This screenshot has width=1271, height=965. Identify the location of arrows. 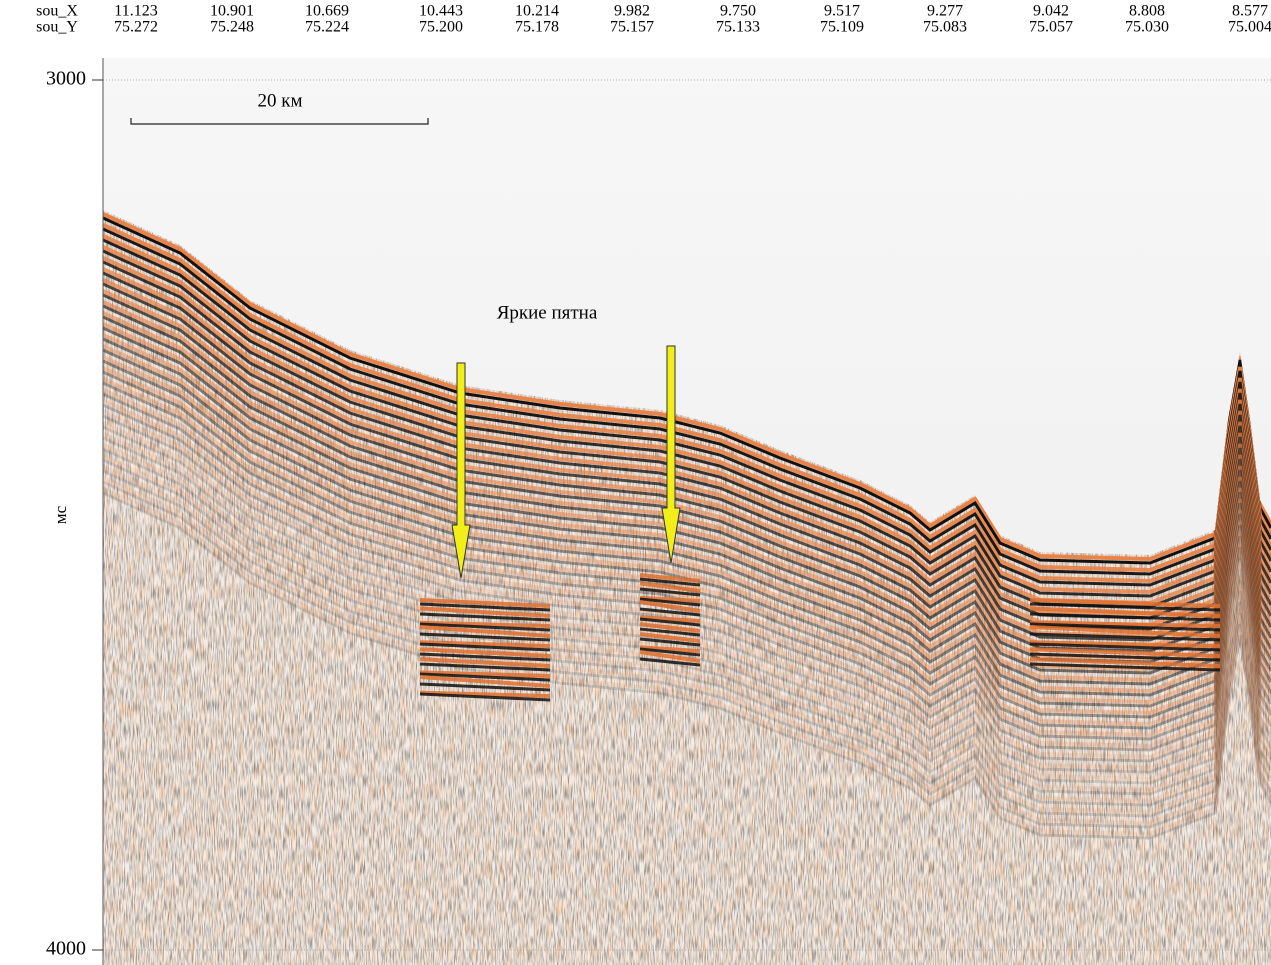
(566, 462).